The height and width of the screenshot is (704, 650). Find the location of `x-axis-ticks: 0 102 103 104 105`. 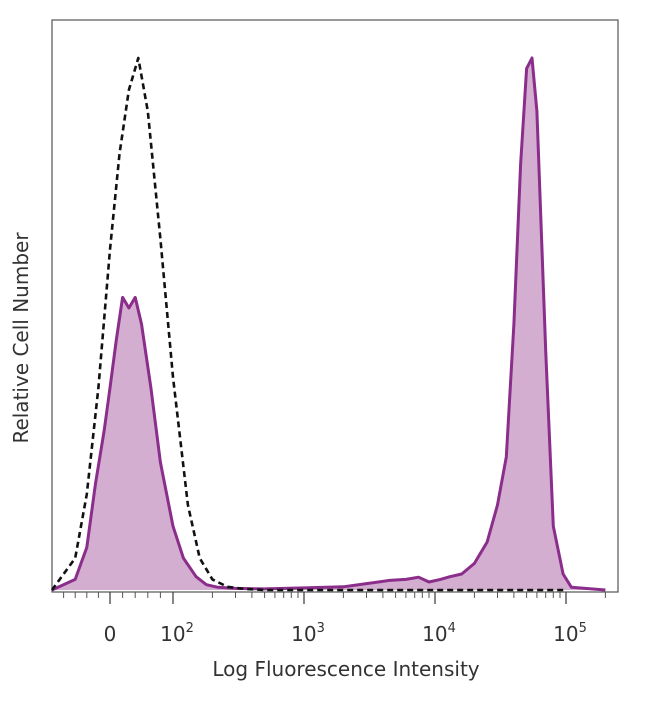

x-axis-ticks: 0 102 103 104 105 is located at coordinates (334, 619).